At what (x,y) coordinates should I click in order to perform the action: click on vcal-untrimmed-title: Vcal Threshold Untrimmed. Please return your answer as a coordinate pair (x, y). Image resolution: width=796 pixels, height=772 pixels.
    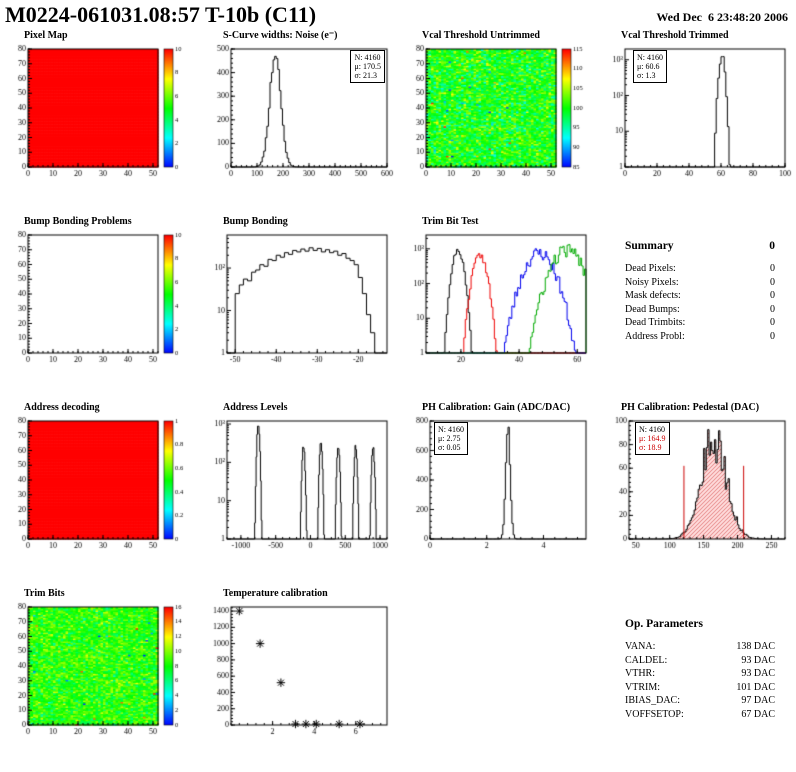
    Looking at the image, I should click on (481, 35).